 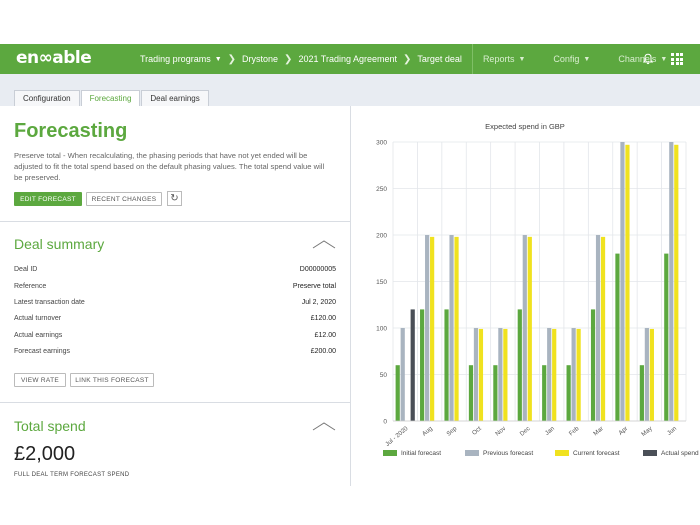 I want to click on panel-divider, so click(x=350, y=296).